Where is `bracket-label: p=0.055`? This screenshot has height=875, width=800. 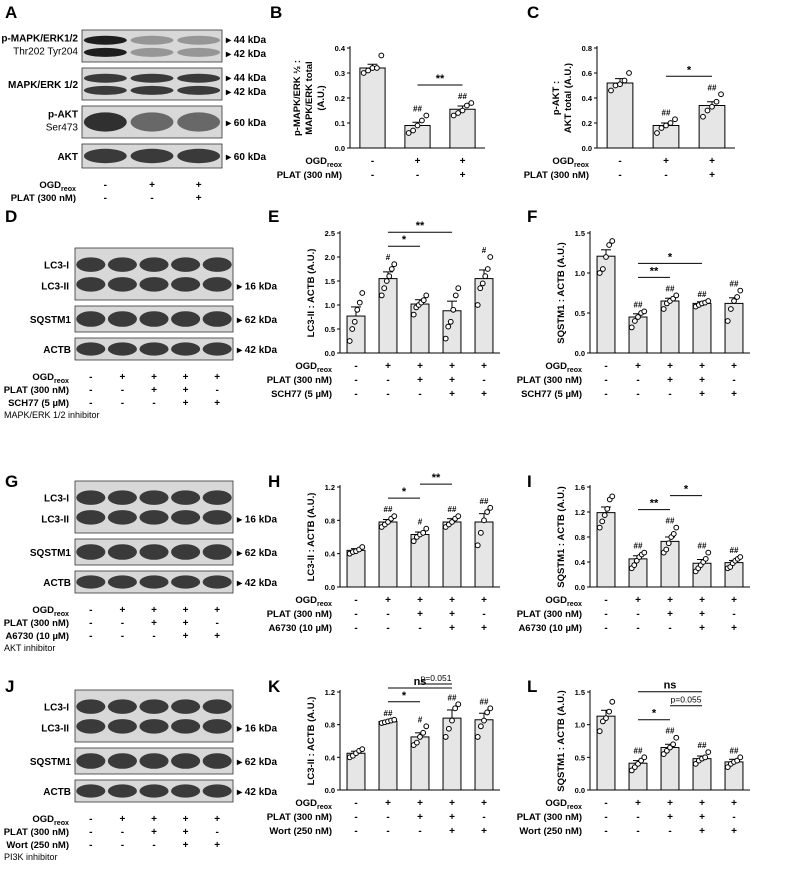 bracket-label: p=0.055 is located at coordinates (686, 700).